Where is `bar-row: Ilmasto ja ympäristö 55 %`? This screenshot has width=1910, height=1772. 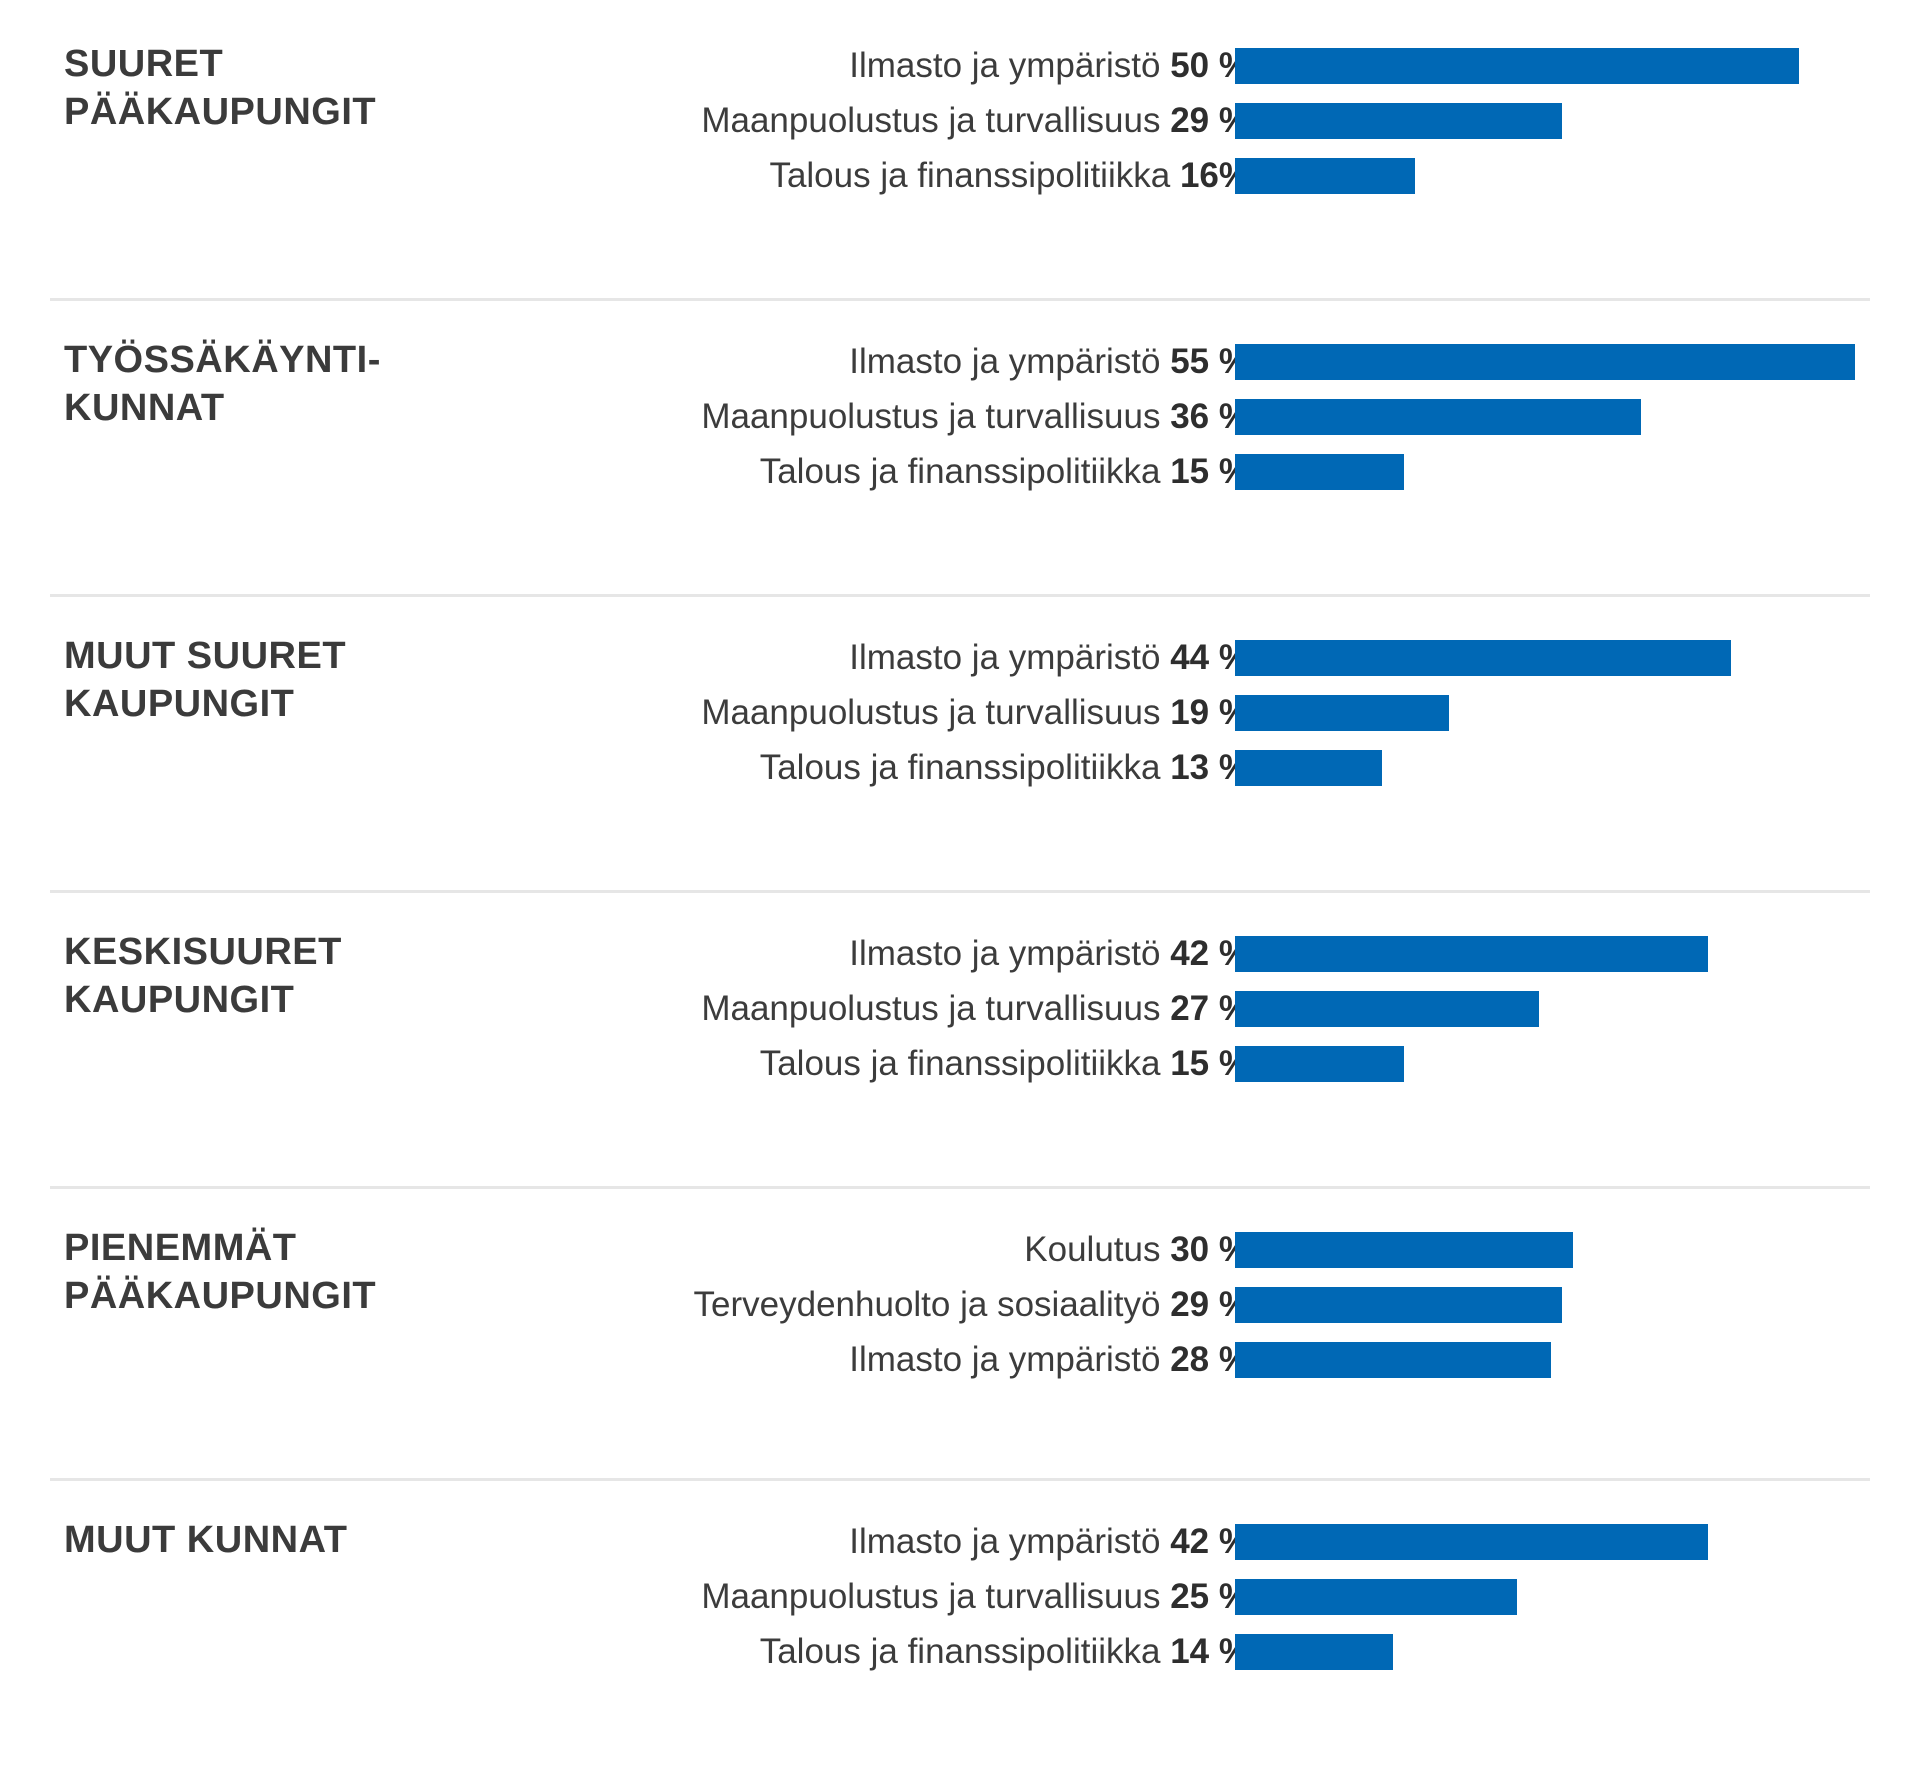 bar-row: Ilmasto ja ympäristö 55 % is located at coordinates (960, 364).